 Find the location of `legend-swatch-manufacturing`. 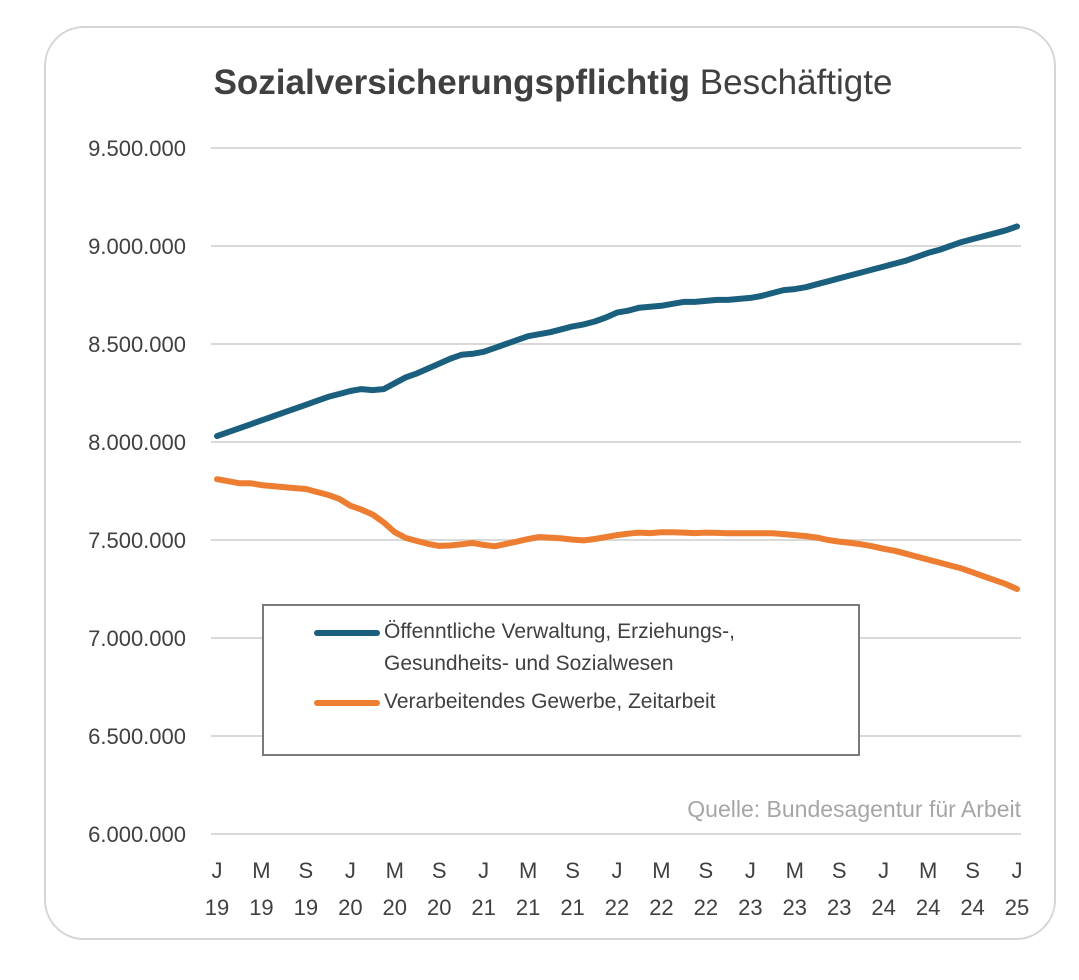

legend-swatch-manufacturing is located at coordinates (347, 703).